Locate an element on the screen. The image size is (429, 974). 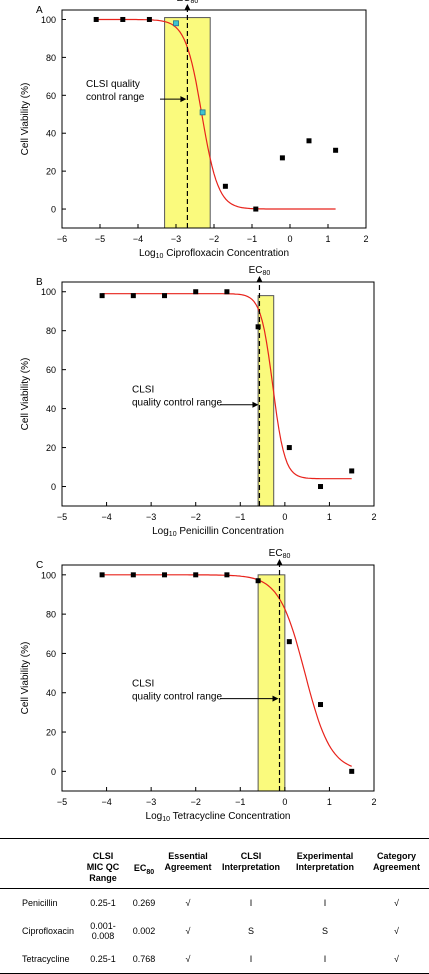
header-drug is located at coordinates (39, 863).